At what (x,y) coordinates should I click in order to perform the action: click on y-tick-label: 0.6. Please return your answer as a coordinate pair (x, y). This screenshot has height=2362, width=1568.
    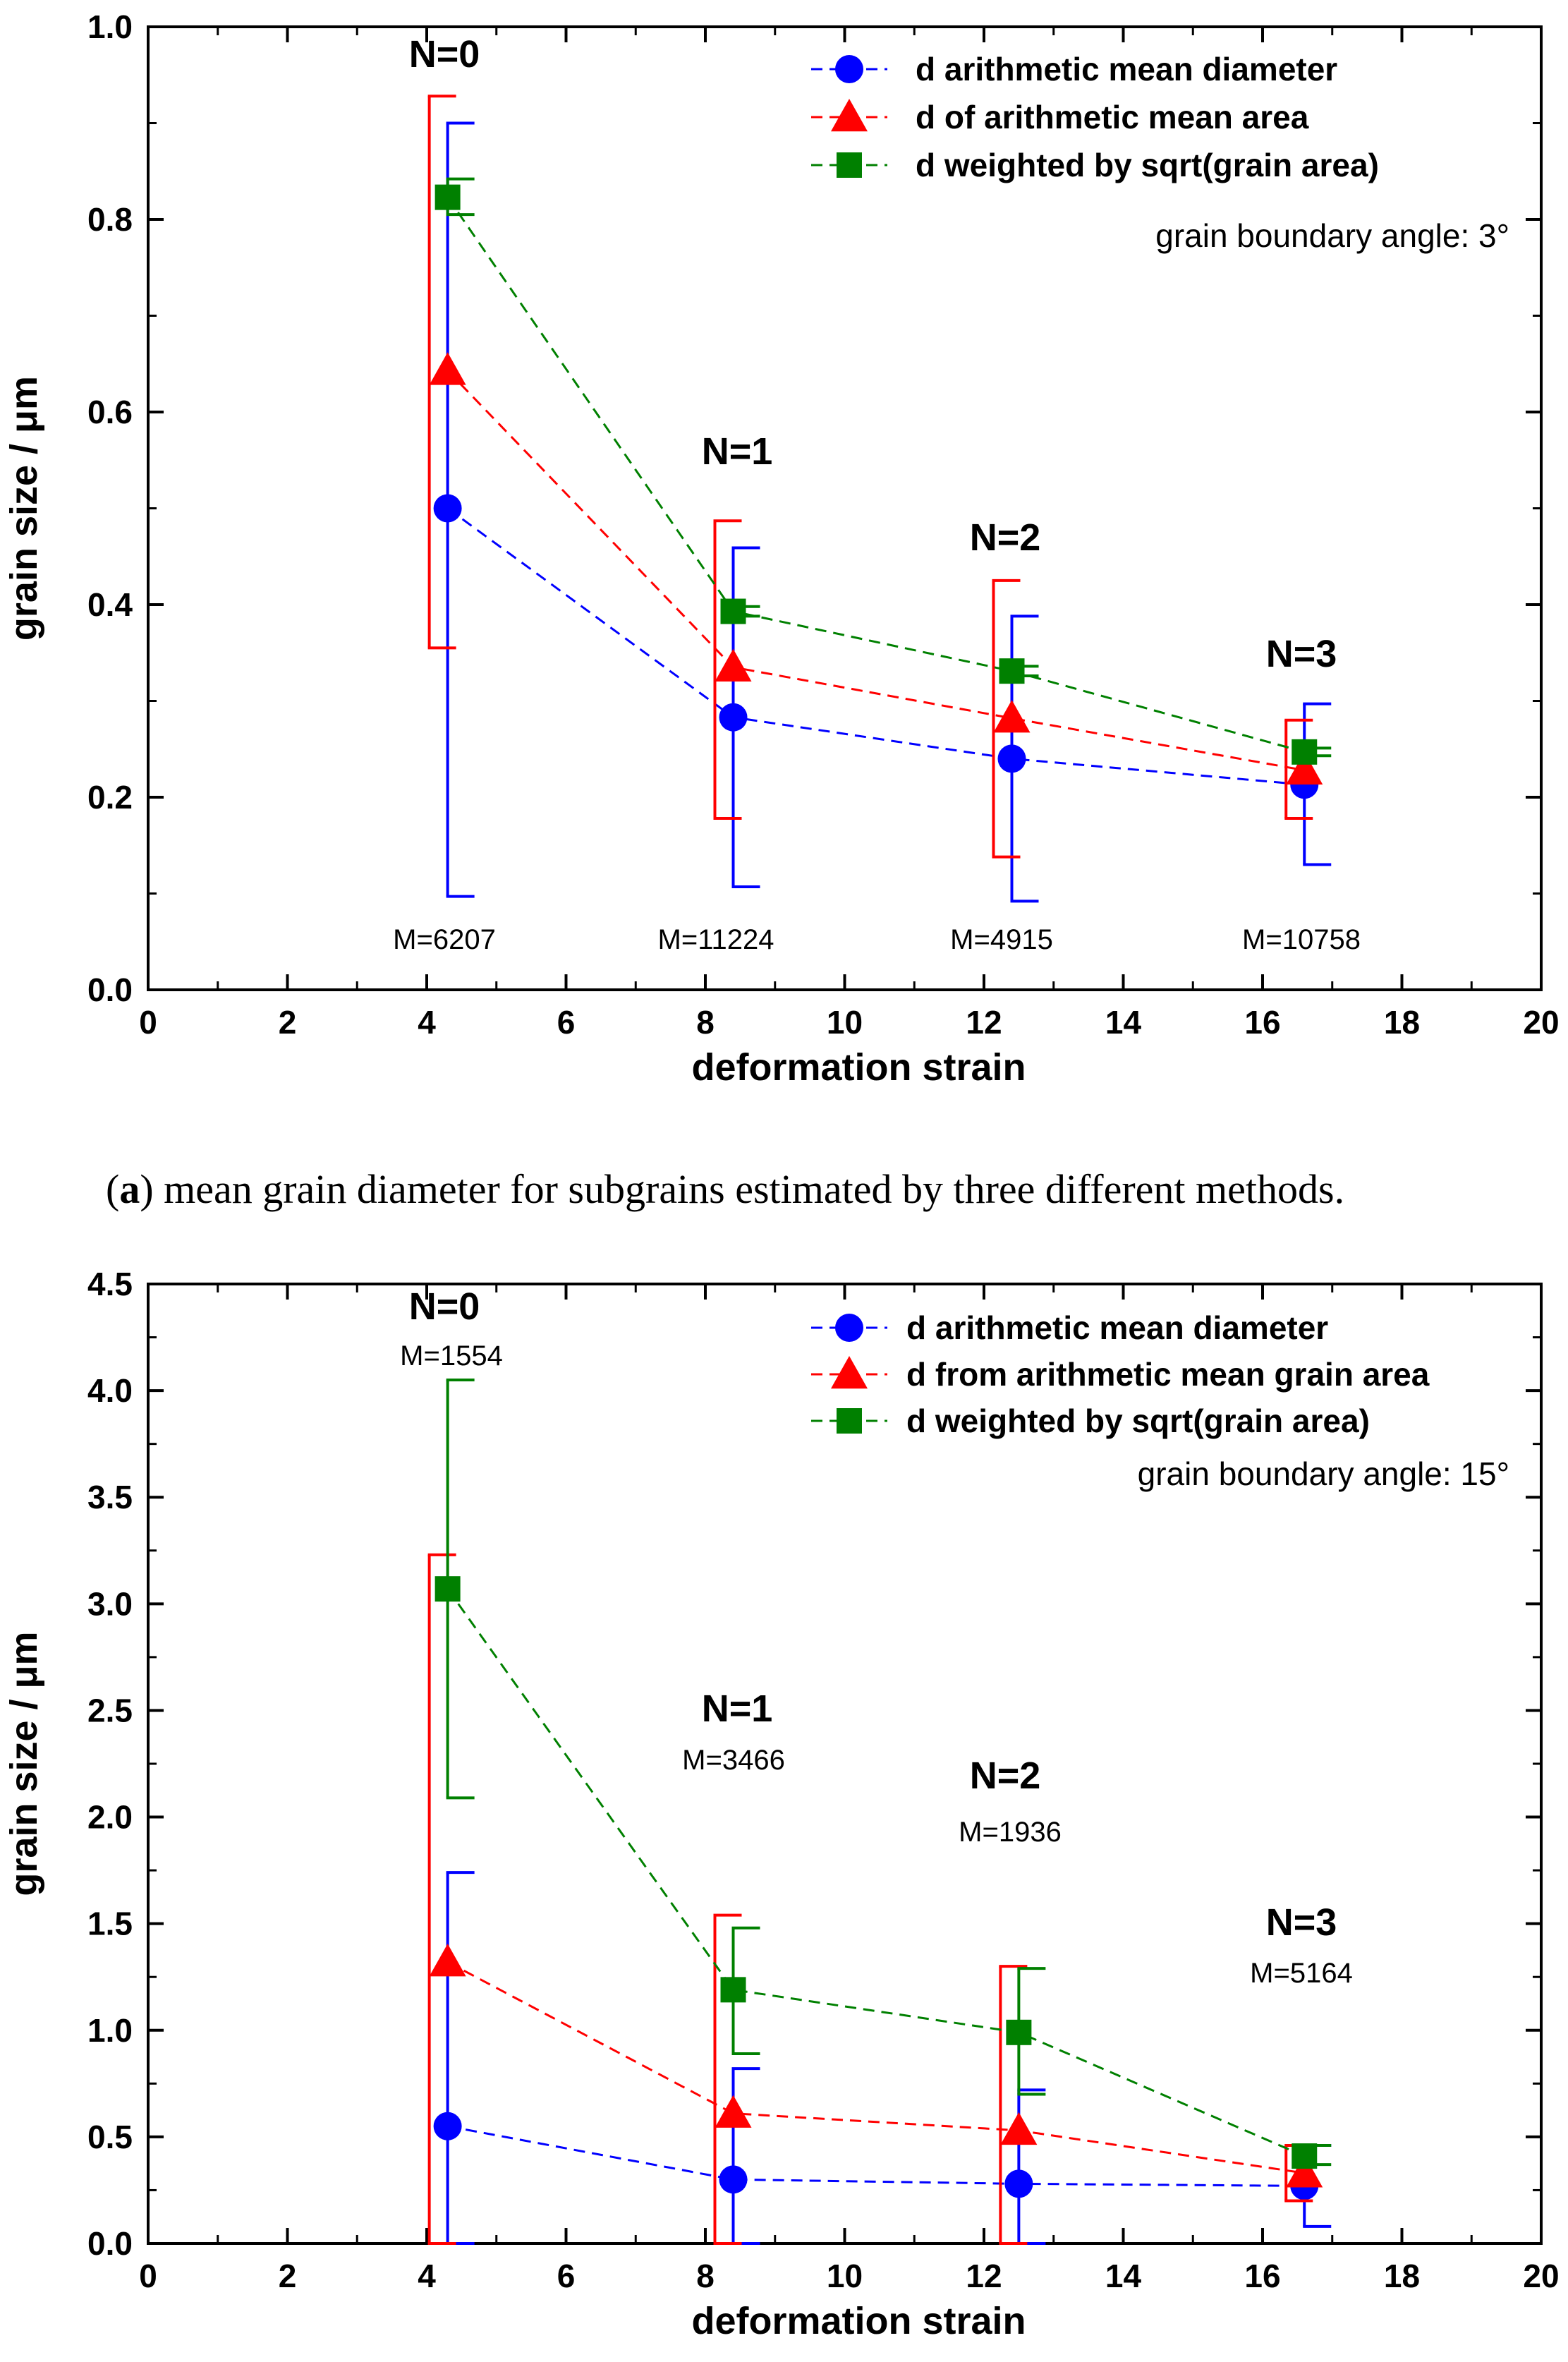
    Looking at the image, I should click on (110, 412).